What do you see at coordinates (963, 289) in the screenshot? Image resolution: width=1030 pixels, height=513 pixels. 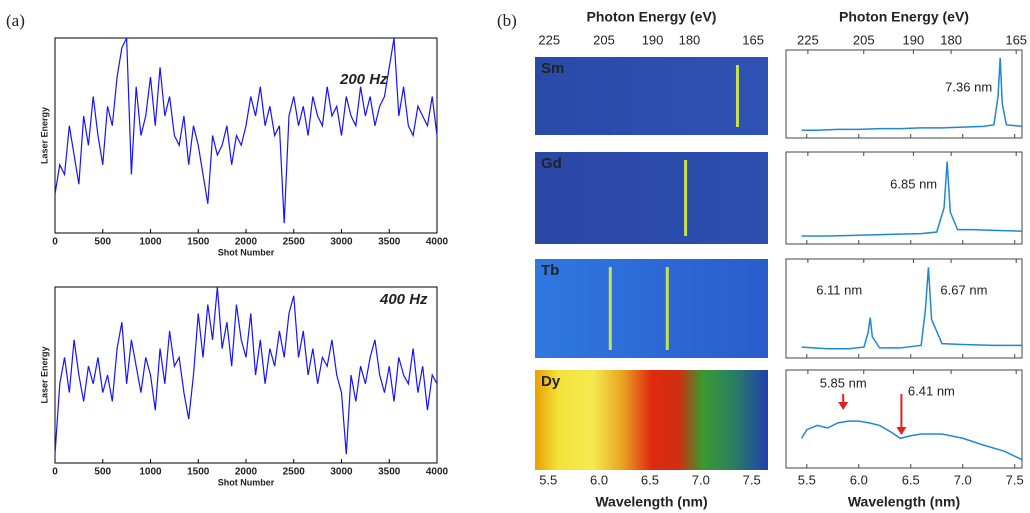 I see `peak-label: 6.67 nm` at bounding box center [963, 289].